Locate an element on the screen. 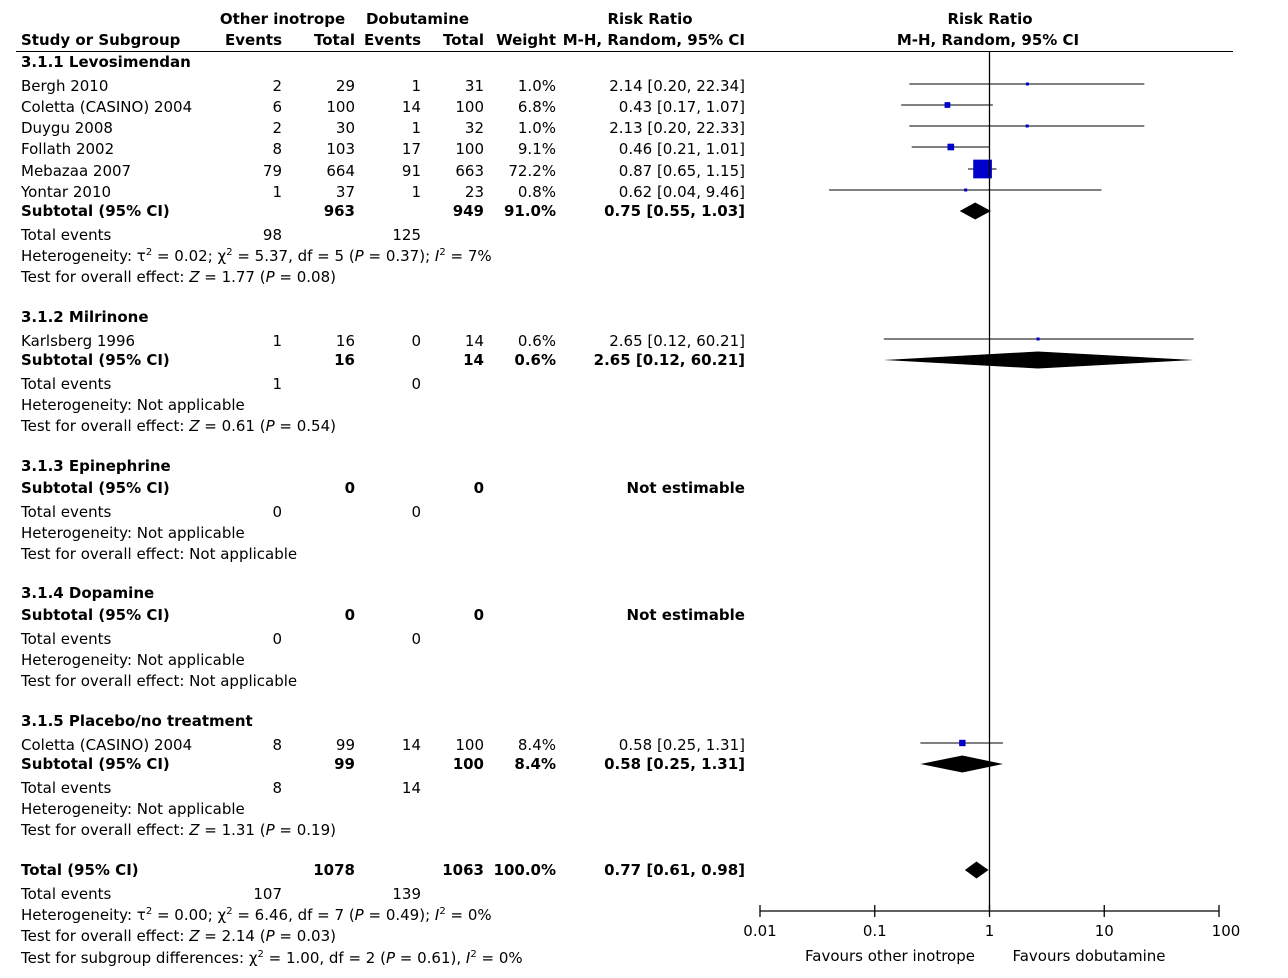 The height and width of the screenshot is (978, 1288). weight: 6.8% is located at coordinates (536, 107).